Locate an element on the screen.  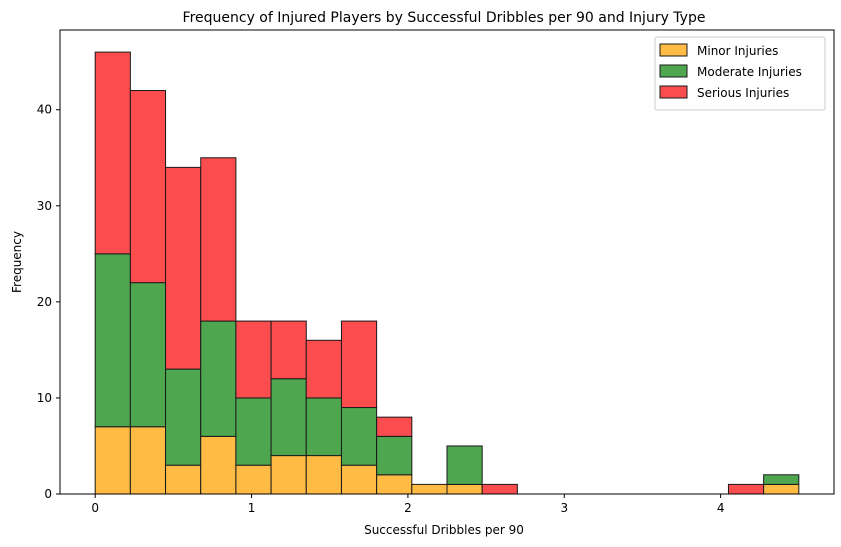
y-tick-label: 30 is located at coordinates (44, 206).